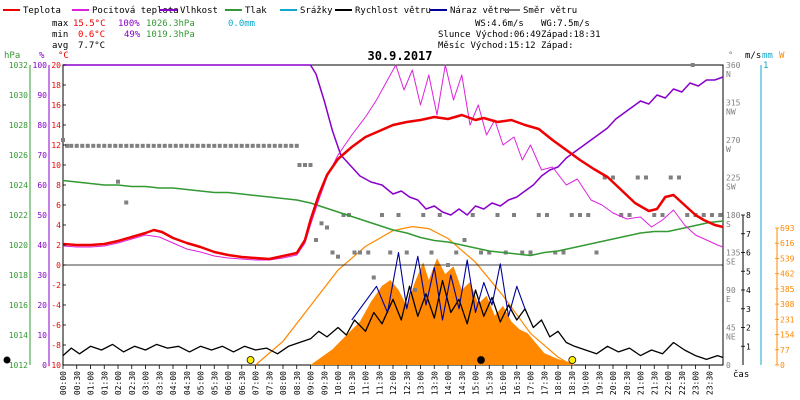 The width and height of the screenshot is (800, 400). Describe the element at coordinates (407, 383) in the screenshot. I see `x-tick-label: 12:30` at that location.